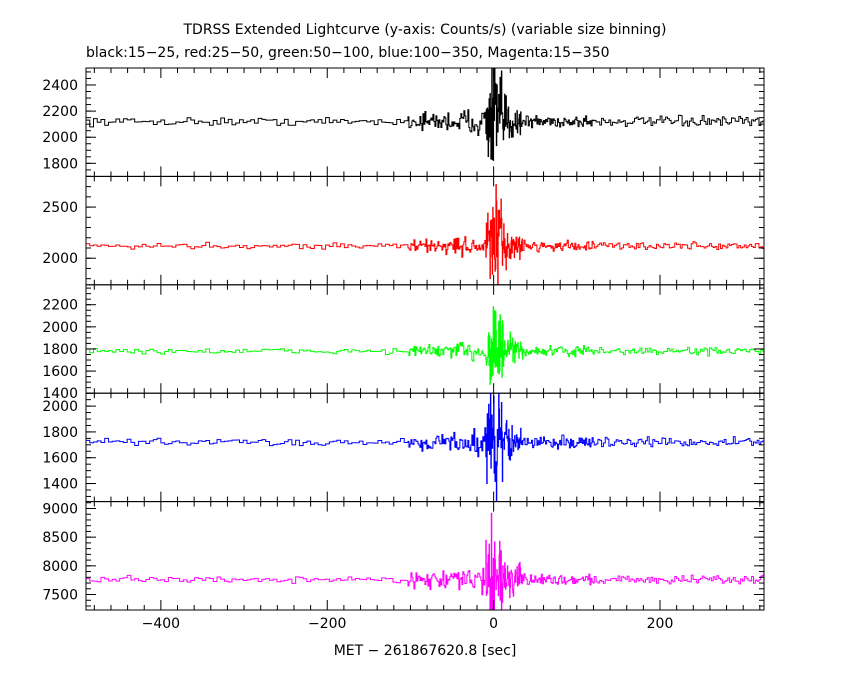  I want to click on panel-25-50: 2000 2500, so click(403, 230).